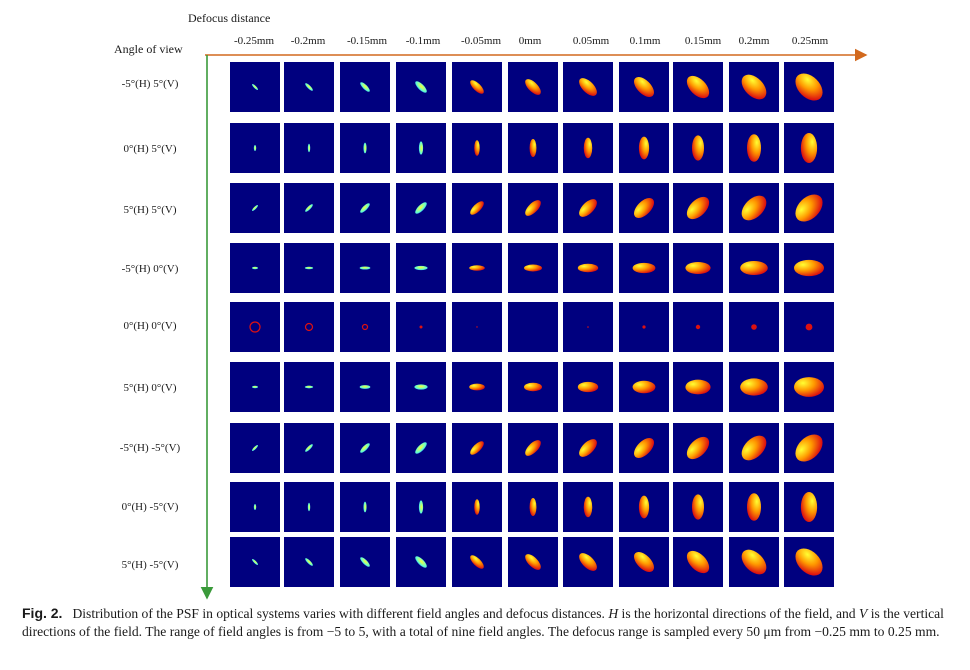 Image resolution: width=970 pixels, height=670 pixels. Describe the element at coordinates (481, 41) in the screenshot. I see `column-label: -0.05mm` at that location.